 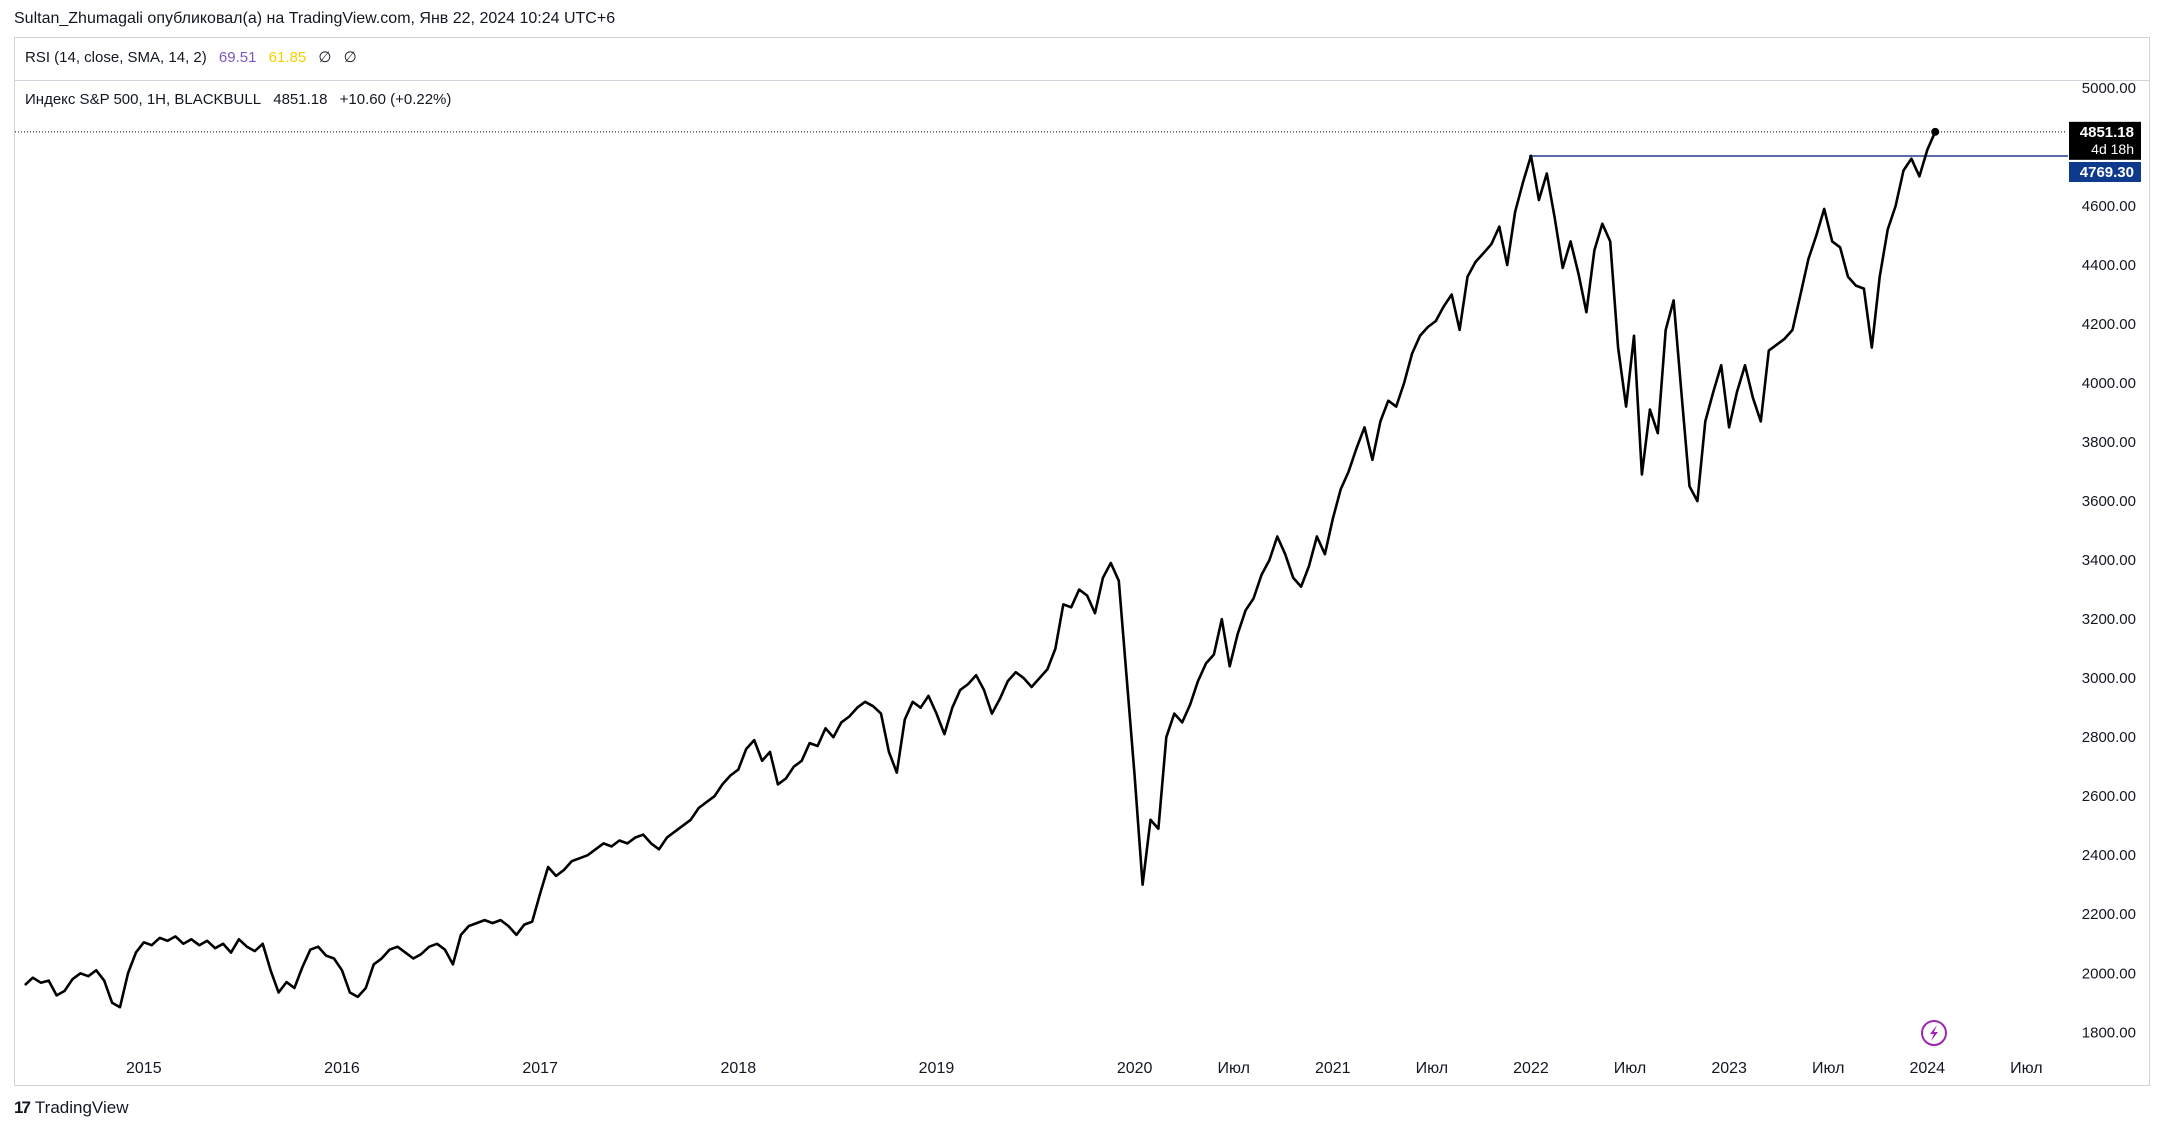 I want to click on countdown-label: 4d 18h, so click(x=2112, y=149).